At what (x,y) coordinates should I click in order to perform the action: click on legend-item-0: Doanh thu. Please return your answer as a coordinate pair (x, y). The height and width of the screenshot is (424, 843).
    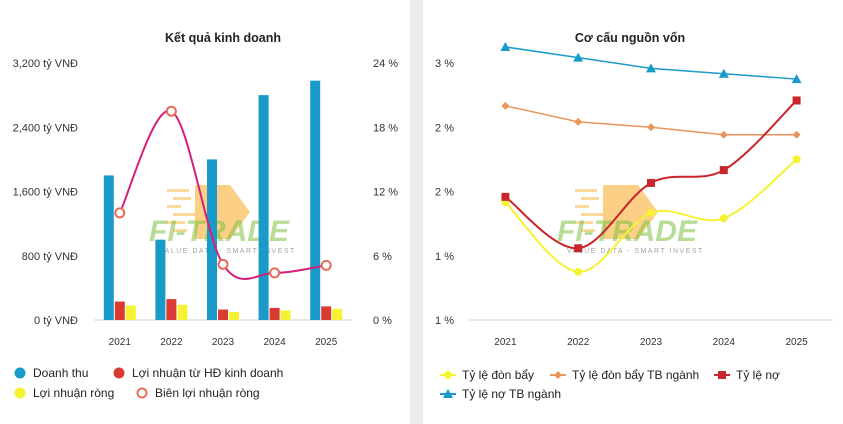
    Looking at the image, I should click on (51, 373).